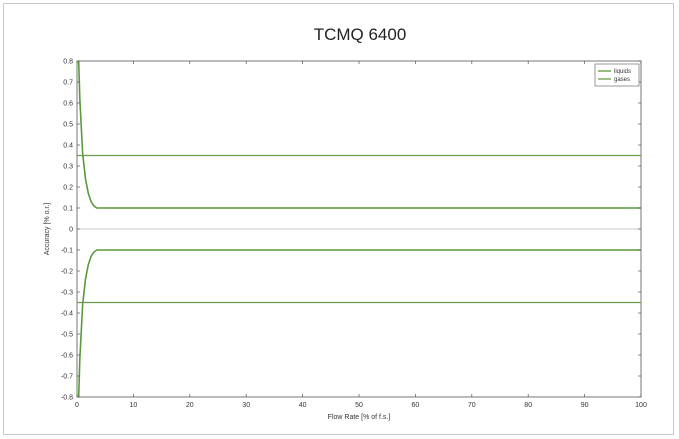 Image resolution: width=679 pixels, height=439 pixels. Describe the element at coordinates (68, 104) in the screenshot. I see `y-tick-label: 0.6` at that location.